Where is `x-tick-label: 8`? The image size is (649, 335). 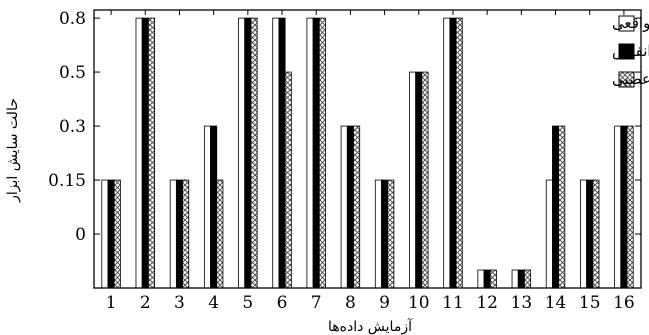 x-tick-label: 8 is located at coordinates (350, 303).